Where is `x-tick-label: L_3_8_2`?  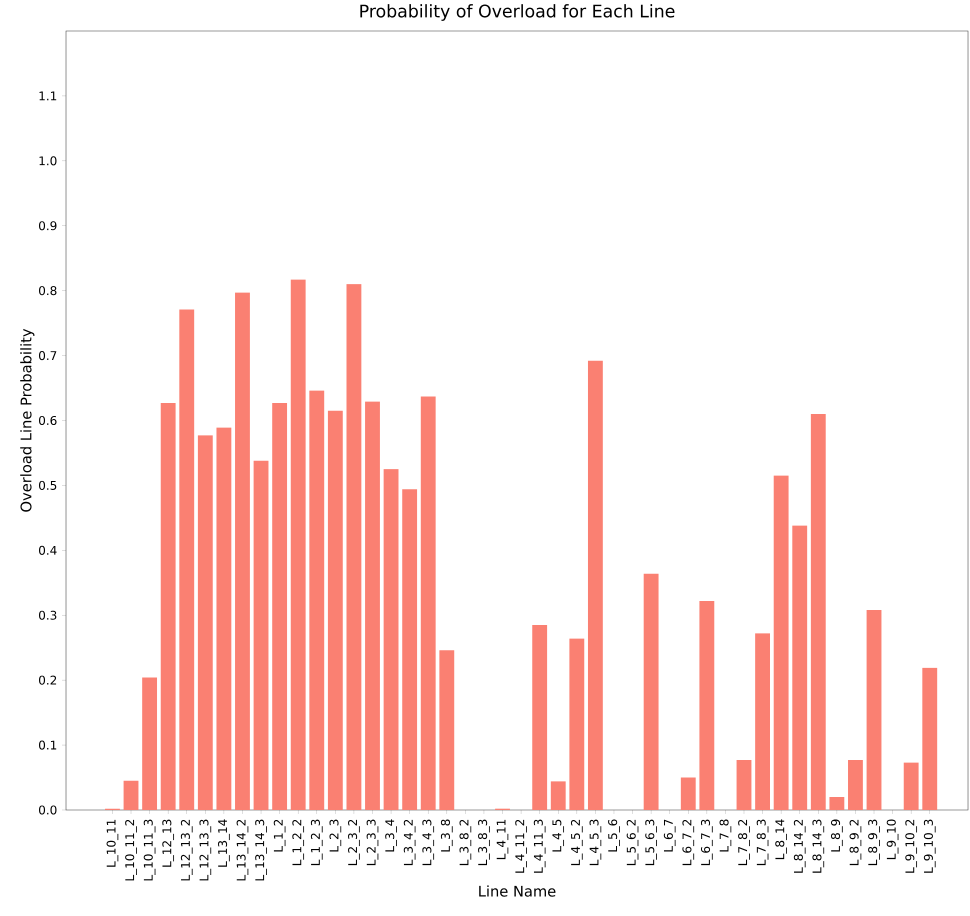
x-tick-label: L_3_8_2 is located at coordinates (466, 843).